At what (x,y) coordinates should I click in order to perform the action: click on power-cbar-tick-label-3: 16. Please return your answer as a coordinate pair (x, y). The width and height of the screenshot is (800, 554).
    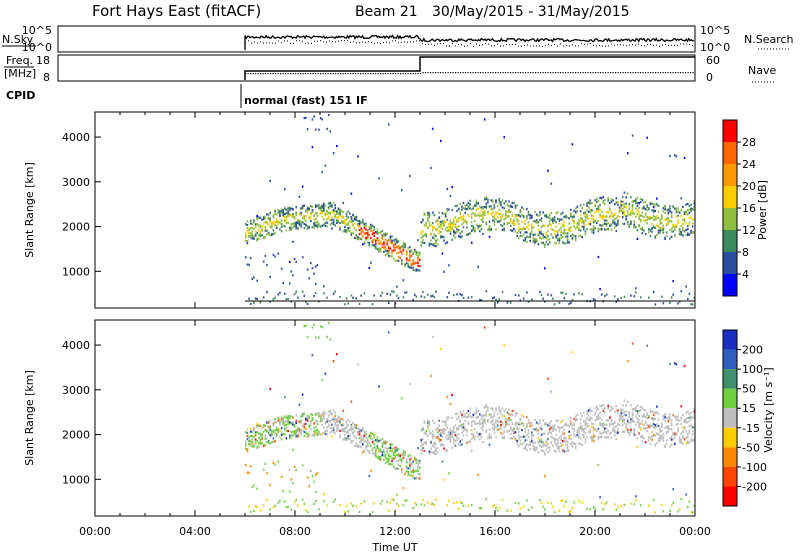
    Looking at the image, I should click on (749, 208).